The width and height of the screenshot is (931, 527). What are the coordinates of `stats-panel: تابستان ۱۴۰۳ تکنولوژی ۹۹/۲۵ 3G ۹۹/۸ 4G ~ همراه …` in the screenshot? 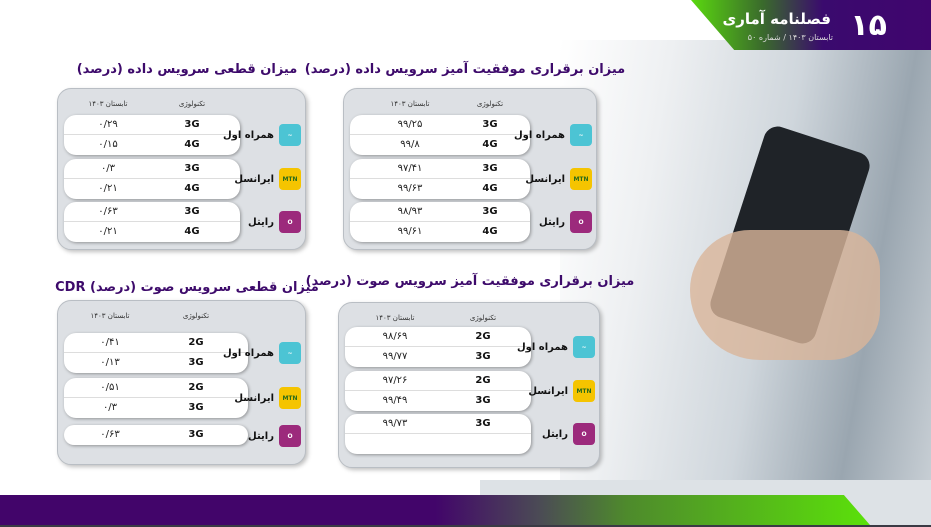 It's located at (470, 169).